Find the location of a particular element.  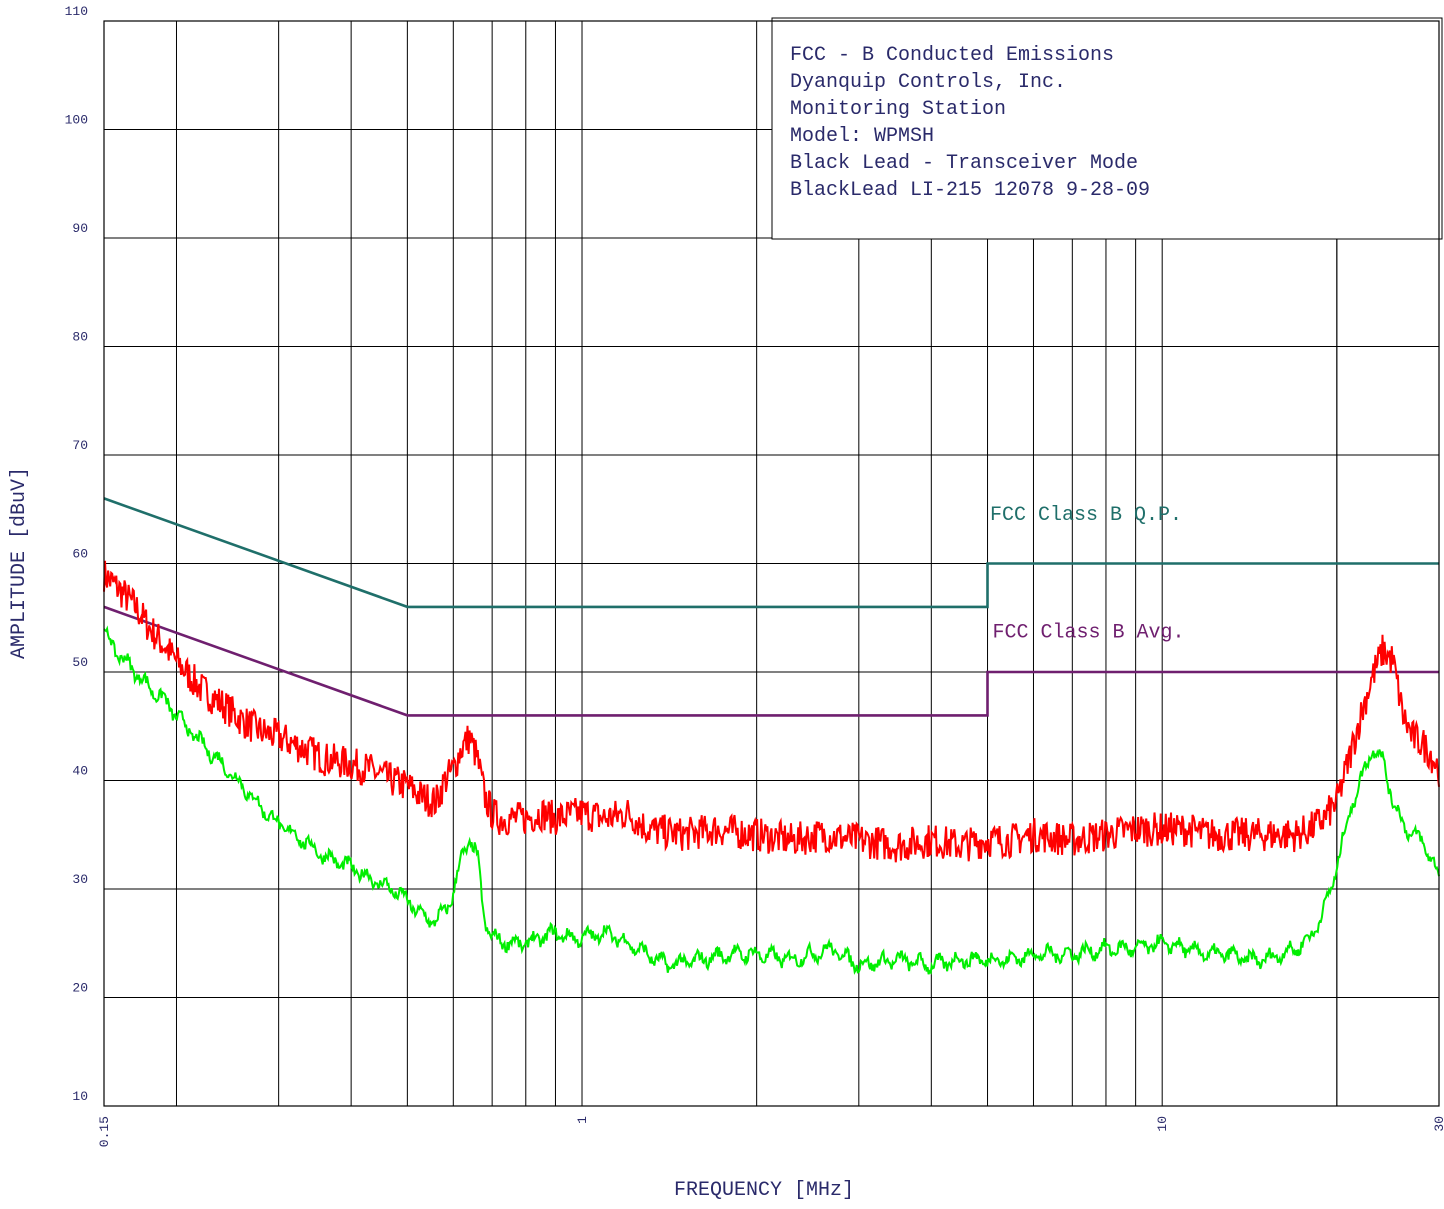

info-line-4: Model: WPMSH is located at coordinates (862, 136).